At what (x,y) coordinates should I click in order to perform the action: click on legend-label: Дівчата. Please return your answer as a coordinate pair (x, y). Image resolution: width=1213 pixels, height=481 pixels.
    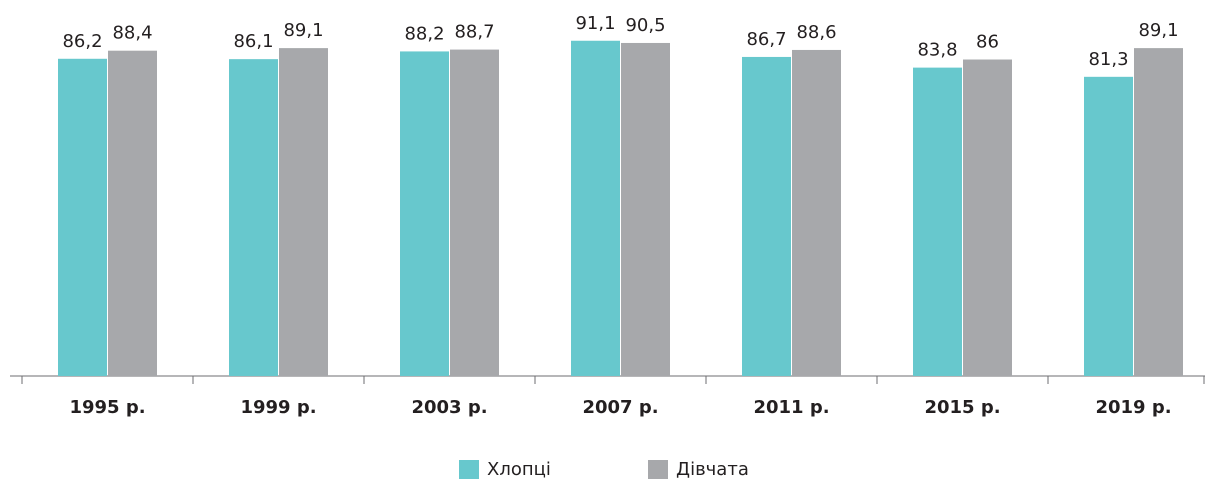
    Looking at the image, I should click on (712, 469).